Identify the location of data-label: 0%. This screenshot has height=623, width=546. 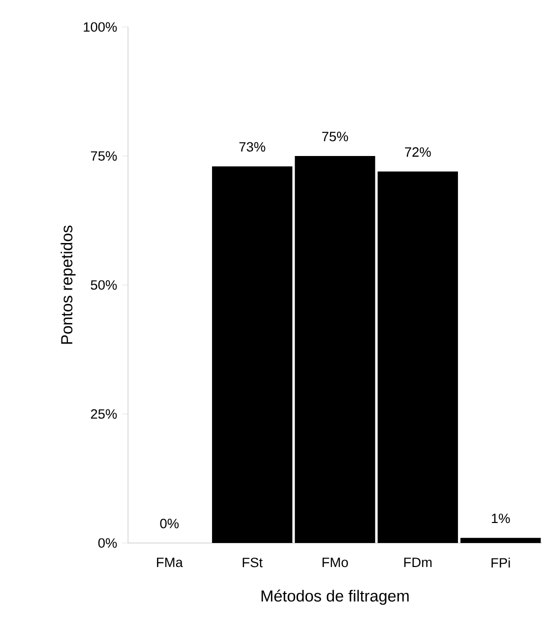
(169, 523).